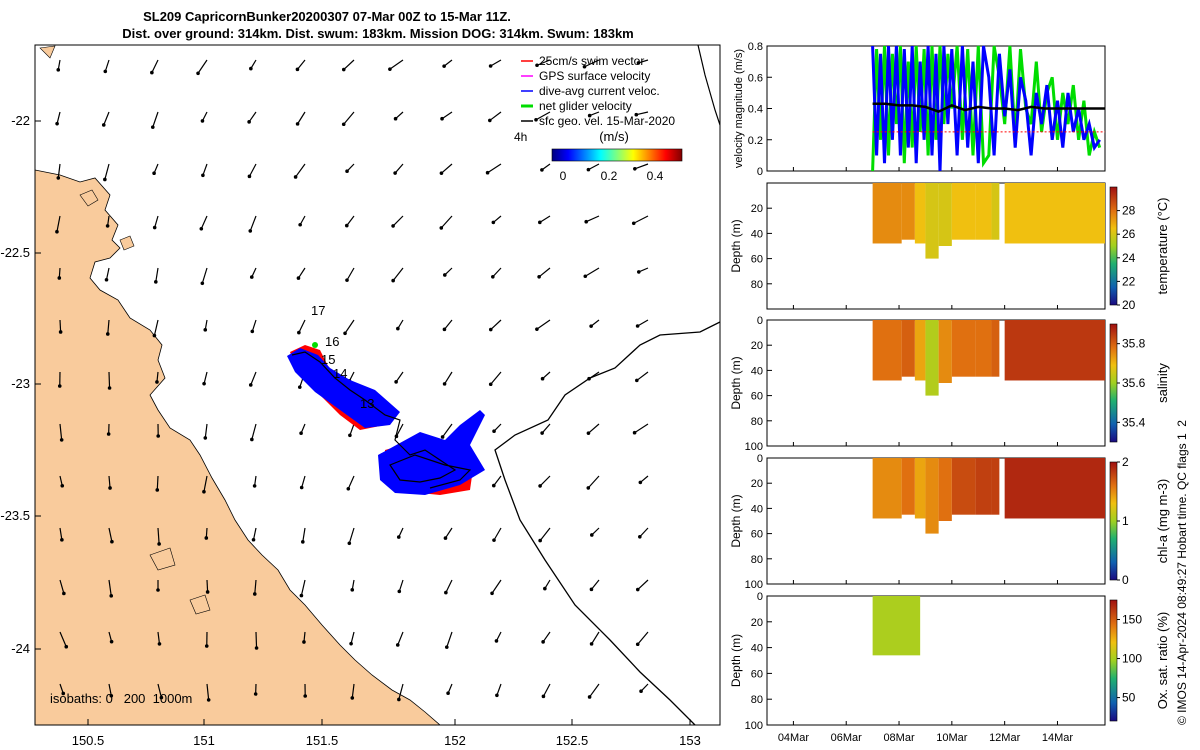 The height and width of the screenshot is (750, 1200). Describe the element at coordinates (760, 459) in the screenshot. I see `depth-tick-label: 0` at that location.